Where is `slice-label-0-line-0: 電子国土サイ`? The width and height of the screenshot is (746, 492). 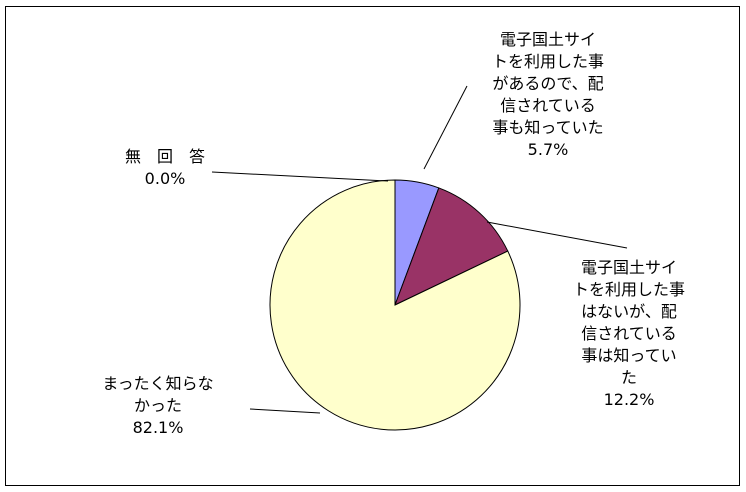
slice-label-0-line-0: 電子国土サイ is located at coordinates (548, 39).